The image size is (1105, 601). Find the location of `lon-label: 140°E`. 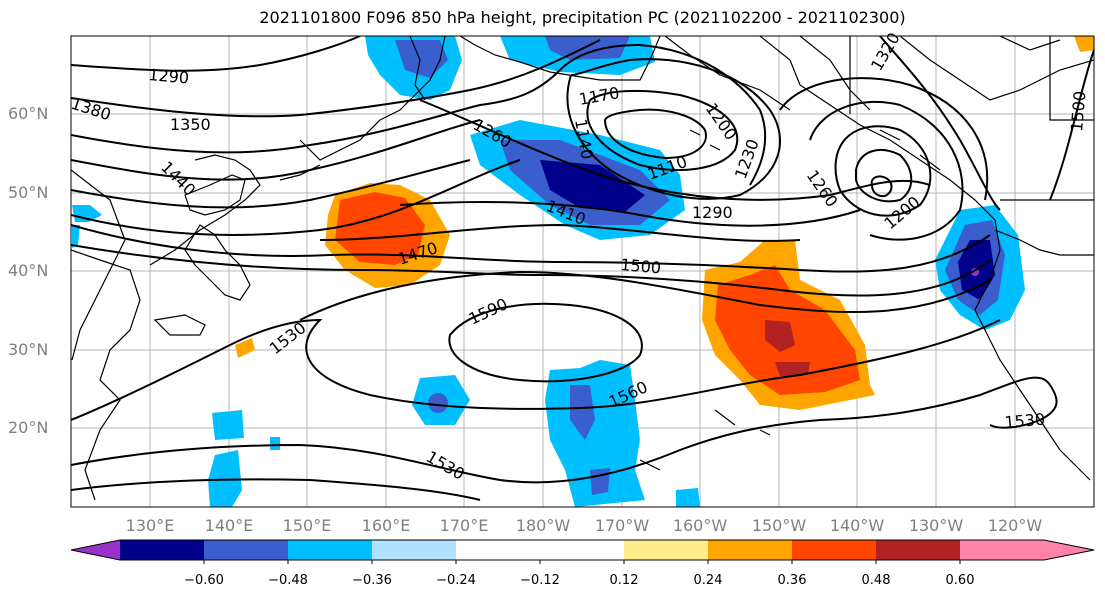

lon-label: 140°E is located at coordinates (229, 525).